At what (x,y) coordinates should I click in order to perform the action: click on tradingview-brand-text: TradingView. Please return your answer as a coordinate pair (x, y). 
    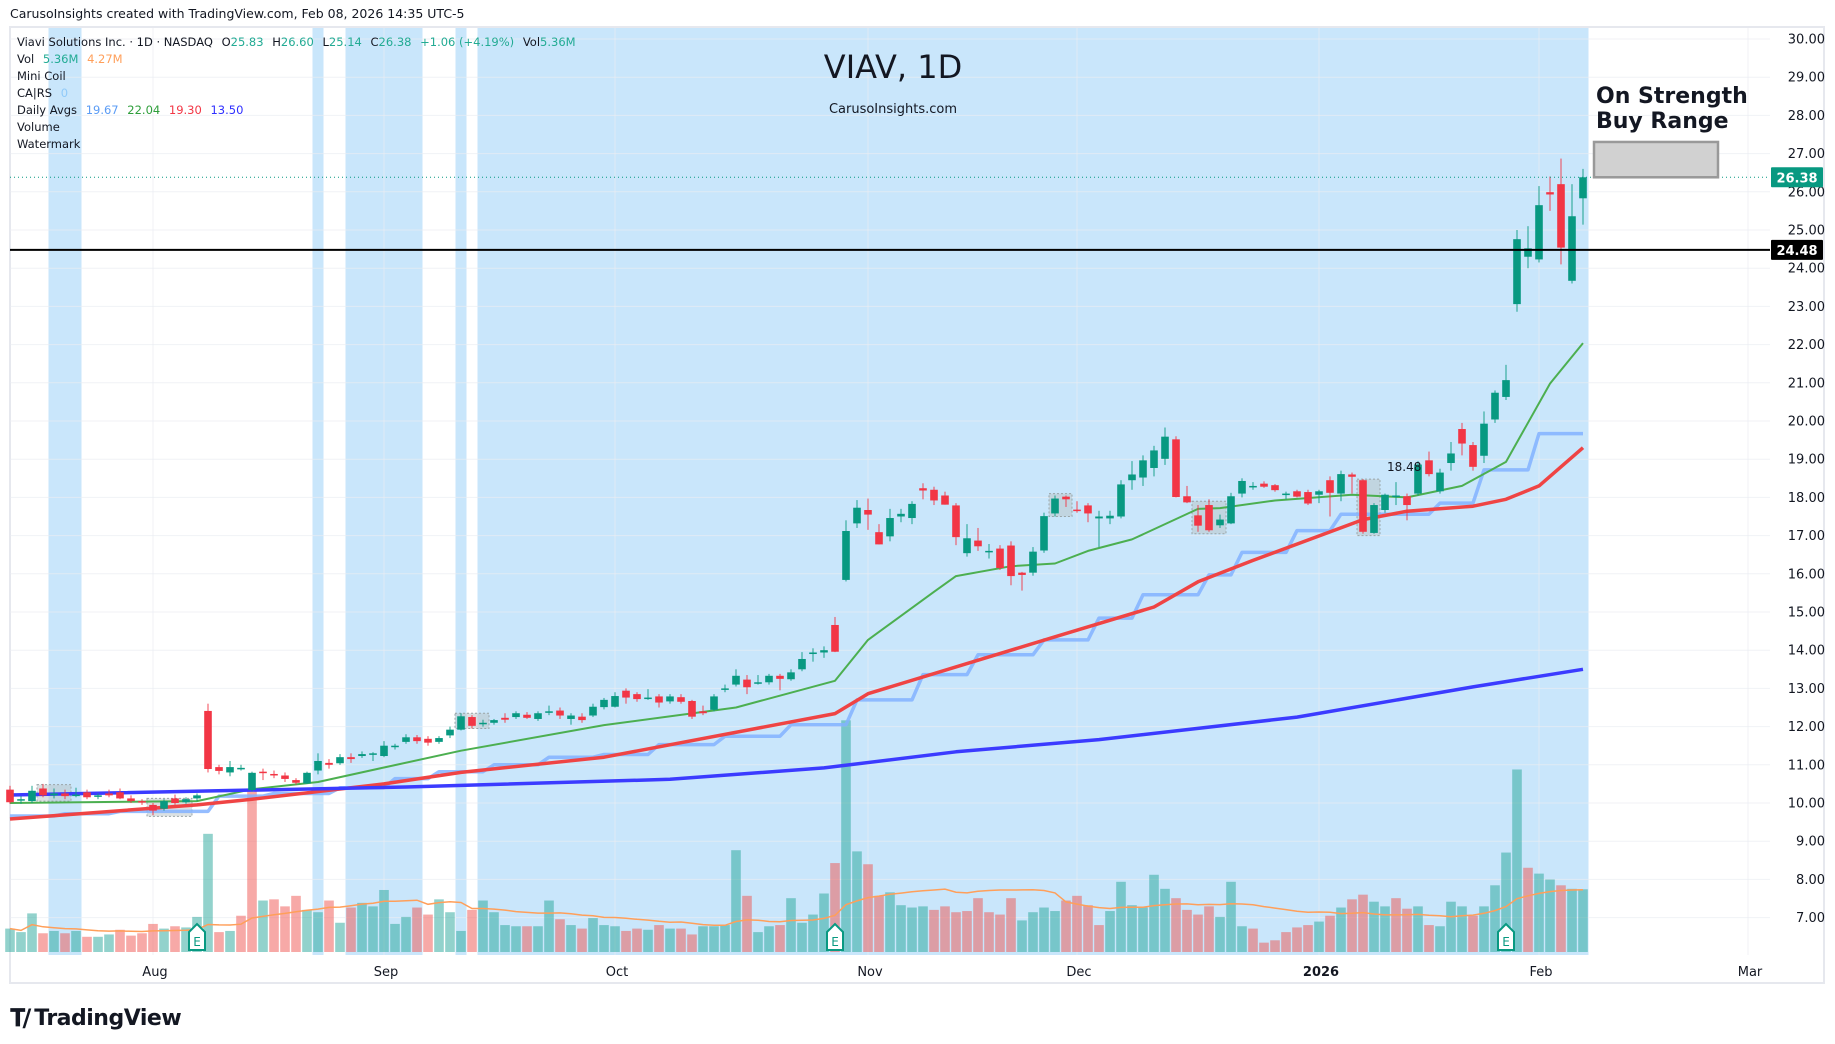
    Looking at the image, I should click on (108, 1018).